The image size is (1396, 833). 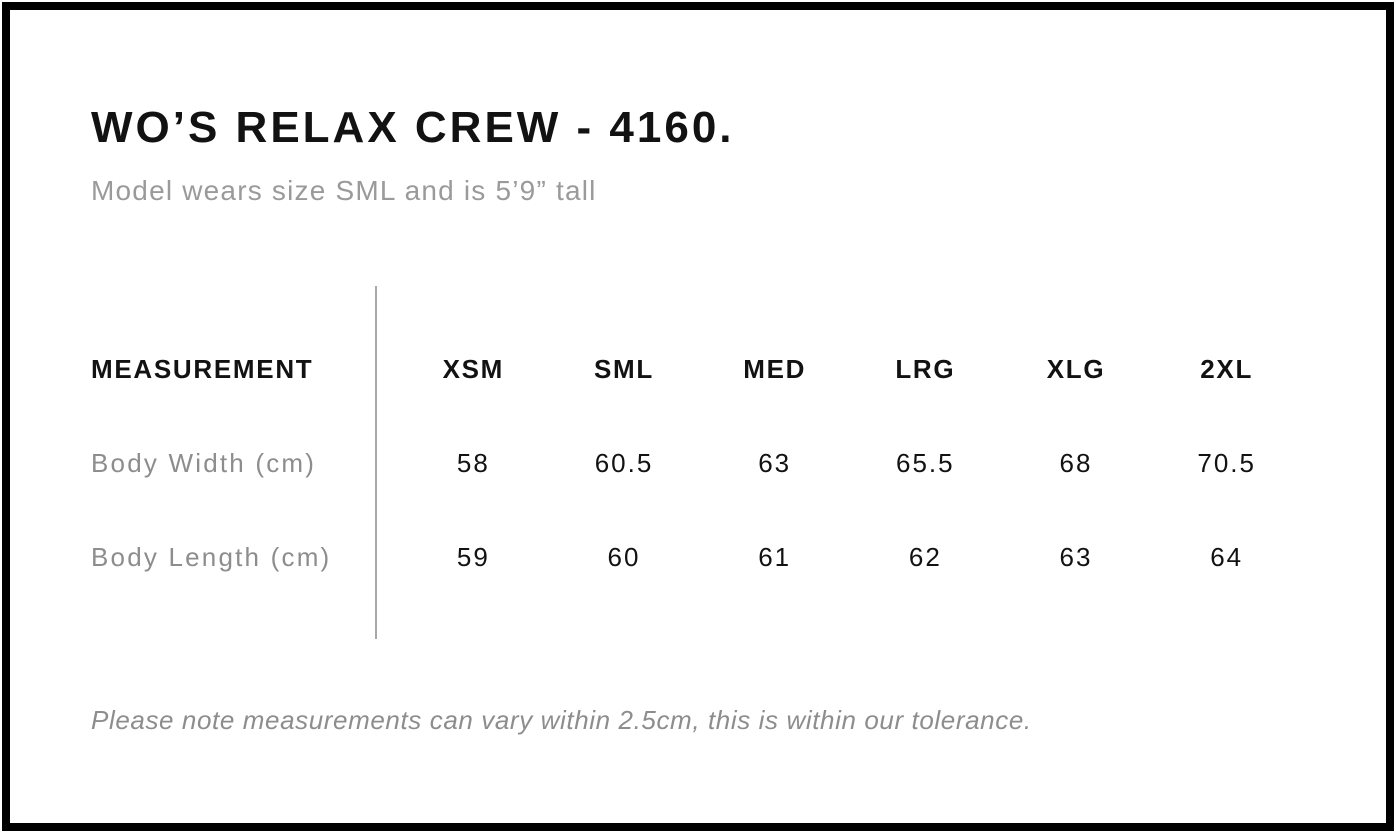 What do you see at coordinates (473, 369) in the screenshot?
I see `size-column-header-xsm: XSM` at bounding box center [473, 369].